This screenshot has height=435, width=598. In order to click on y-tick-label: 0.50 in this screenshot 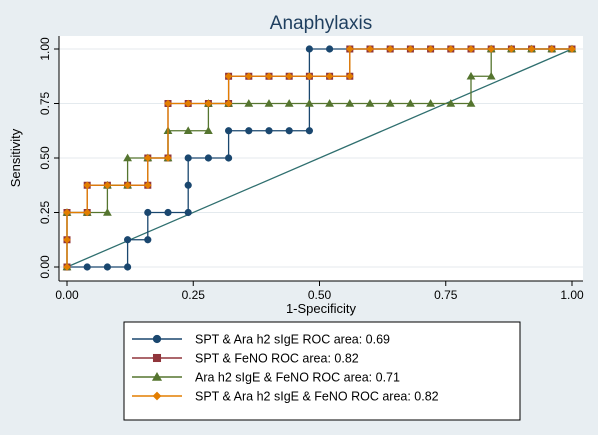, I will do `click(45, 158)`.